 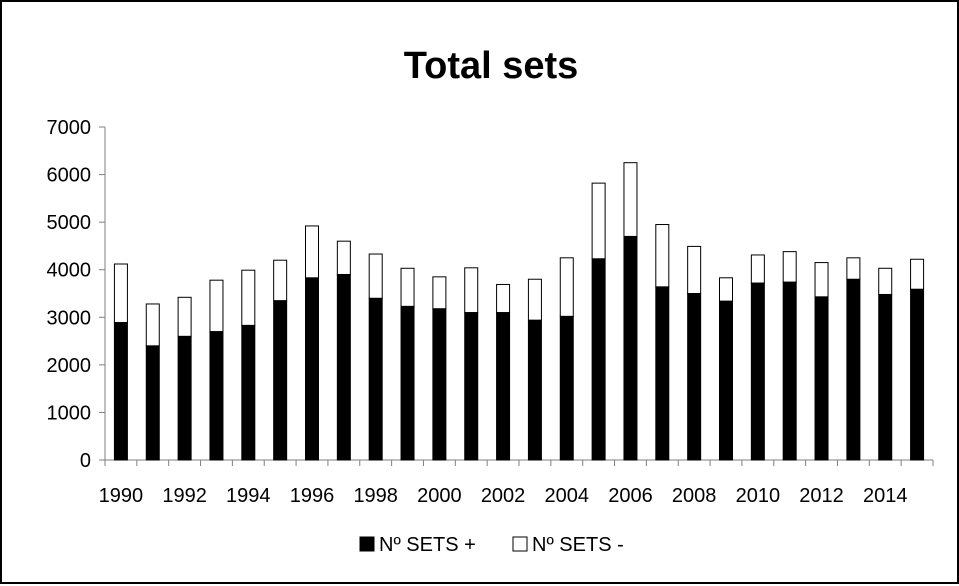 I want to click on y-tick-label: 7000, so click(x=69, y=128).